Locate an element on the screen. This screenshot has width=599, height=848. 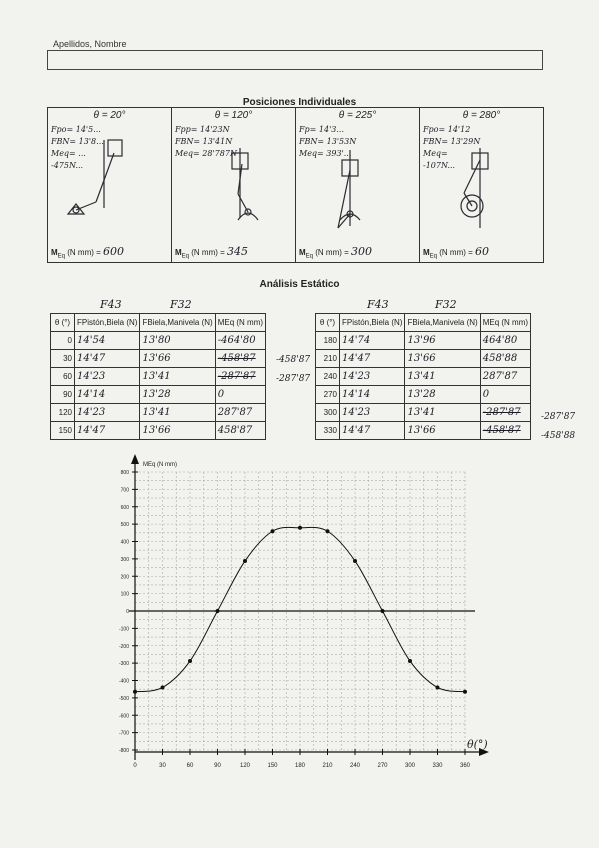
y-tick-label: -300 is located at coordinates (124, 664).